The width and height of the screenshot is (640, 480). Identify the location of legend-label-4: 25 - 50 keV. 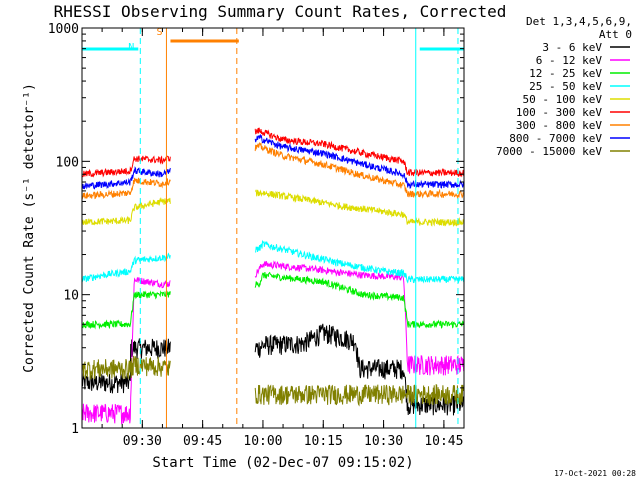
(565, 86).